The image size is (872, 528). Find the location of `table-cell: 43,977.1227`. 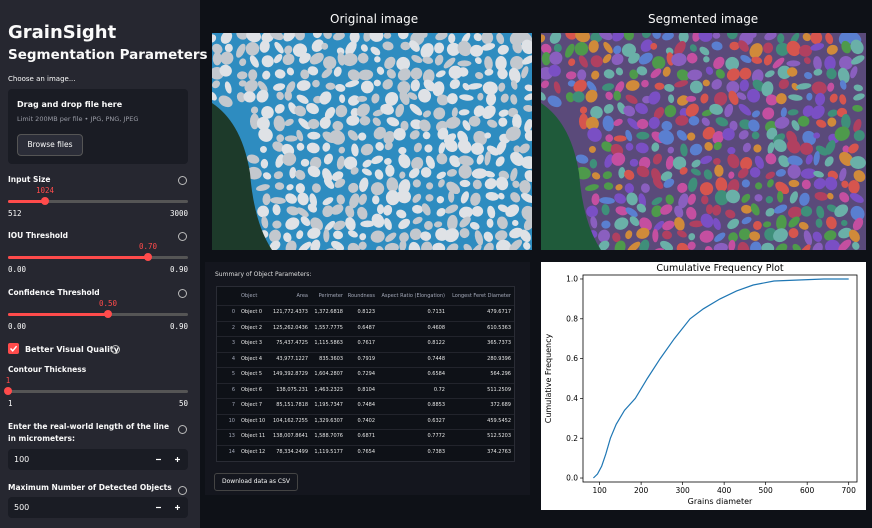

table-cell: 43,977.1227 is located at coordinates (292, 358).